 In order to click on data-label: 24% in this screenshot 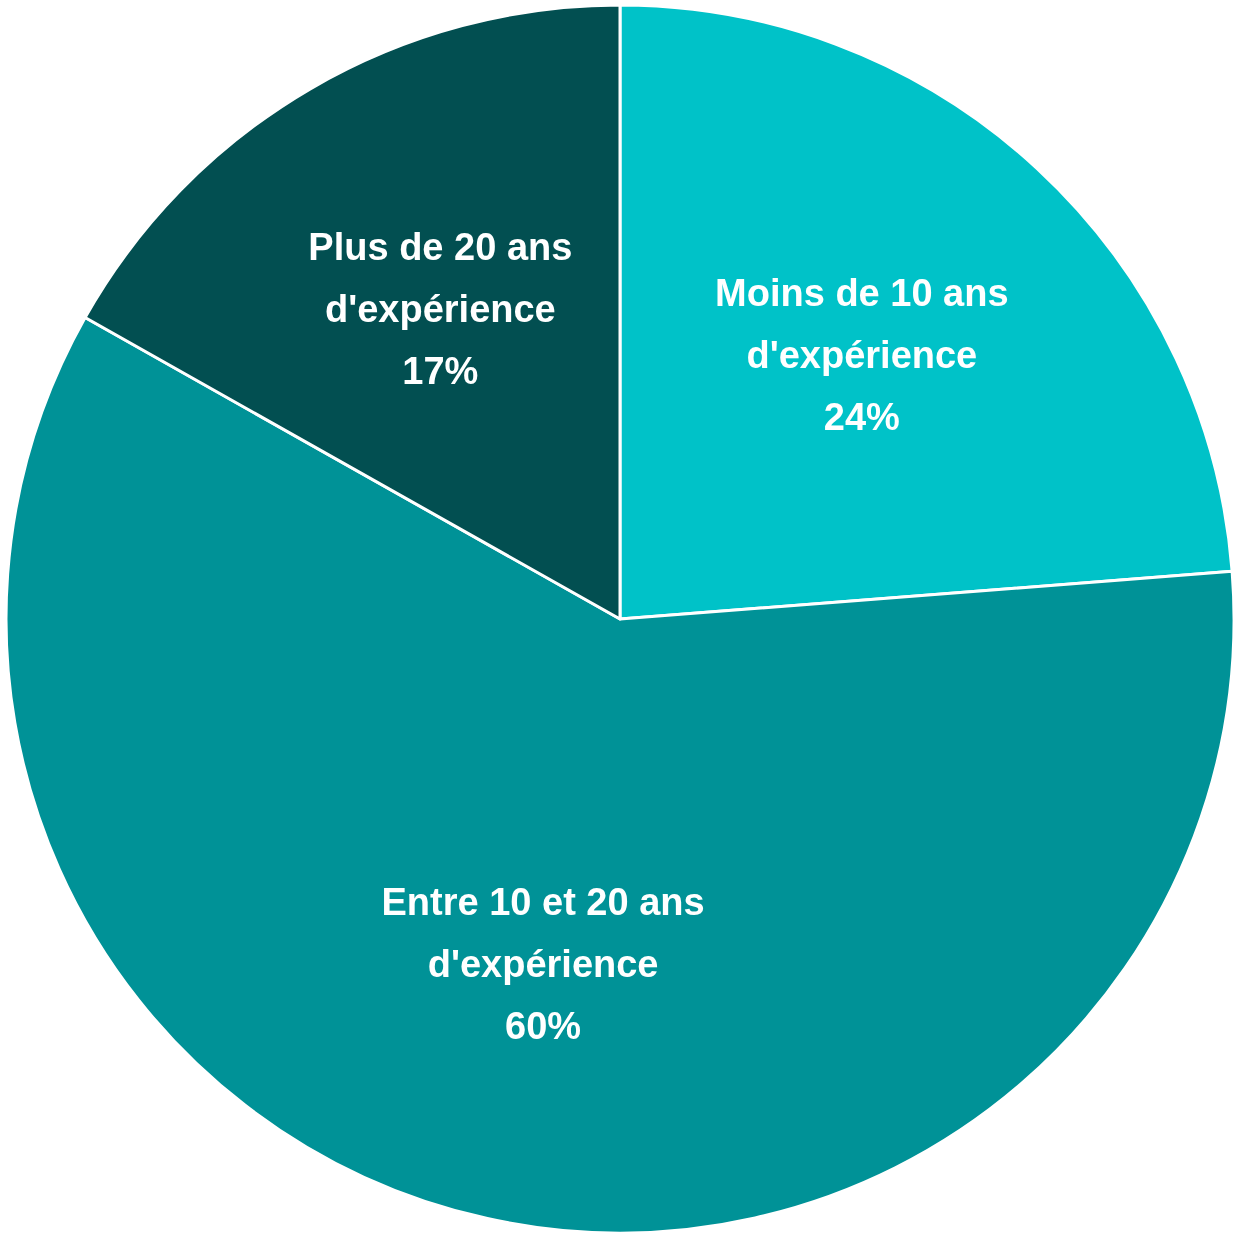, I will do `click(861, 416)`.